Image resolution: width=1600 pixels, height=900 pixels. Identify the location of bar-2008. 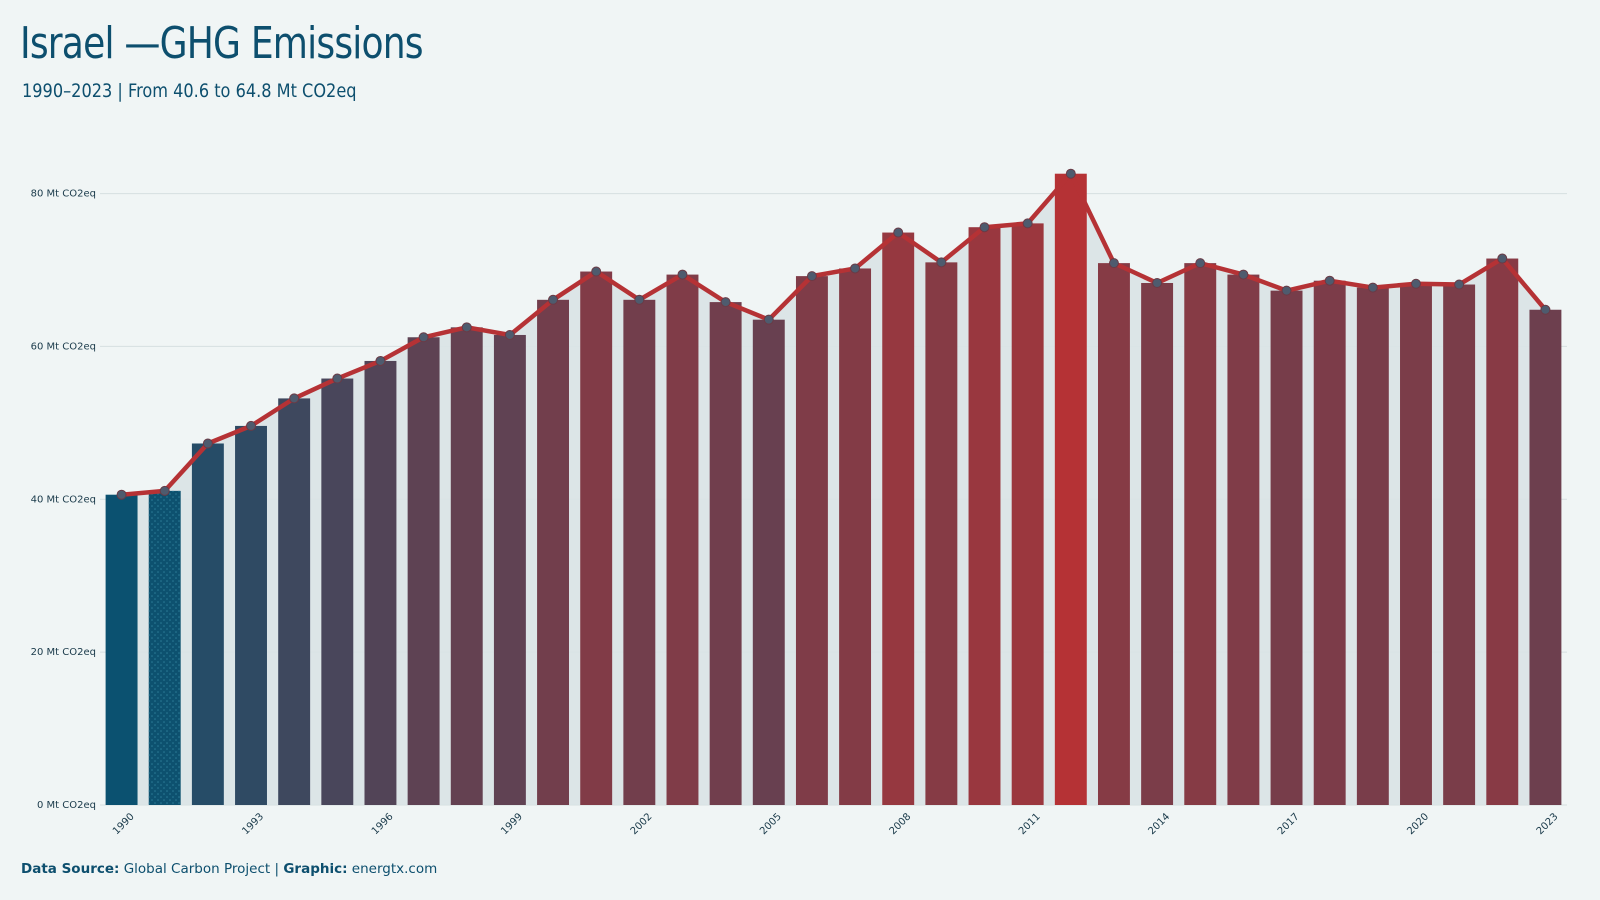
(898, 519).